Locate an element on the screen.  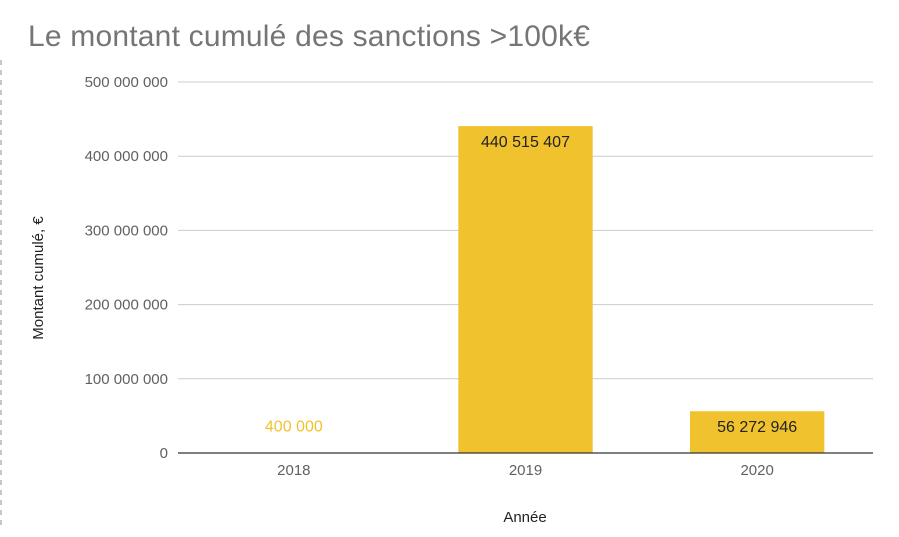
bar-2020 is located at coordinates (757, 432).